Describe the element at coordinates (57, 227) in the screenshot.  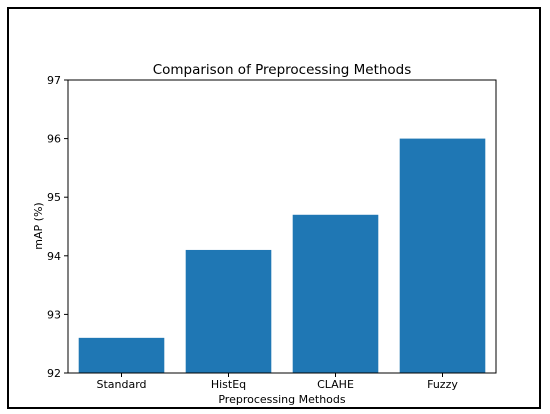
I see `y-axis: 92 93 94 95 96 97` at that location.